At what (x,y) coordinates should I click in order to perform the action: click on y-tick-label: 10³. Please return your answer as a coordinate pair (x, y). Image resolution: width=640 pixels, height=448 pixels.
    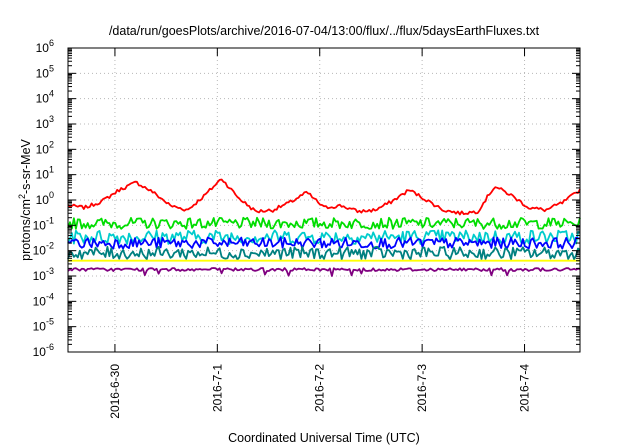
    Looking at the image, I should click on (45, 122).